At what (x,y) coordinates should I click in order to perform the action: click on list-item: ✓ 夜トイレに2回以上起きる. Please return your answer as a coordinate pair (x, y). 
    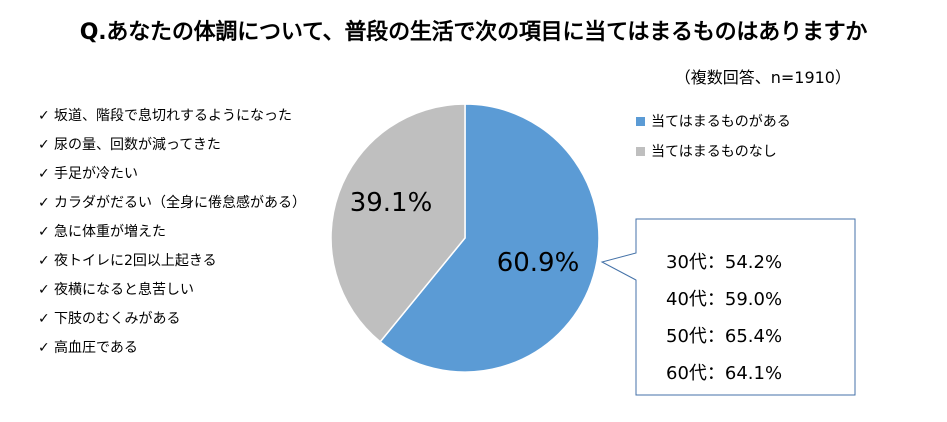
    Looking at the image, I should click on (172, 261).